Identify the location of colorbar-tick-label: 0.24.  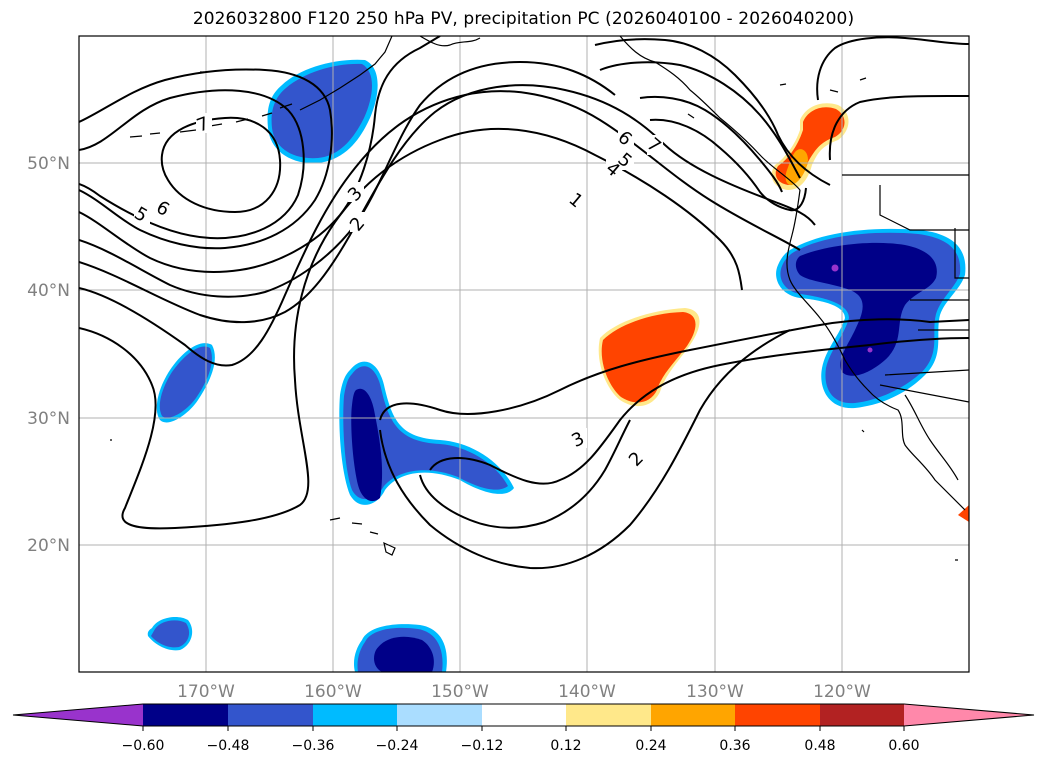
(650, 746).